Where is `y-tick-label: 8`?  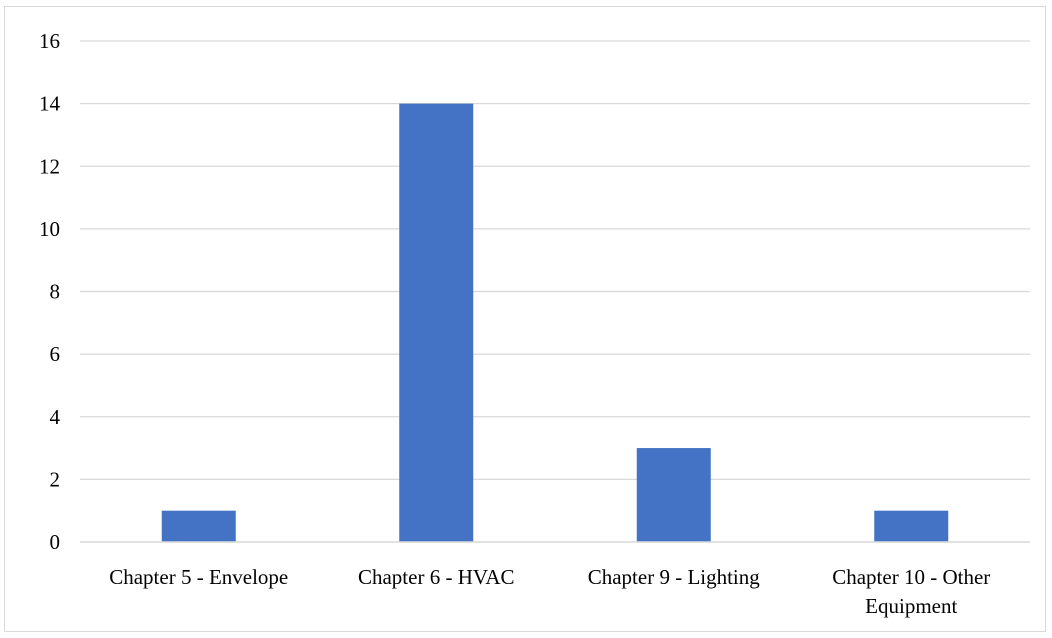
y-tick-label: 8 is located at coordinates (55, 292).